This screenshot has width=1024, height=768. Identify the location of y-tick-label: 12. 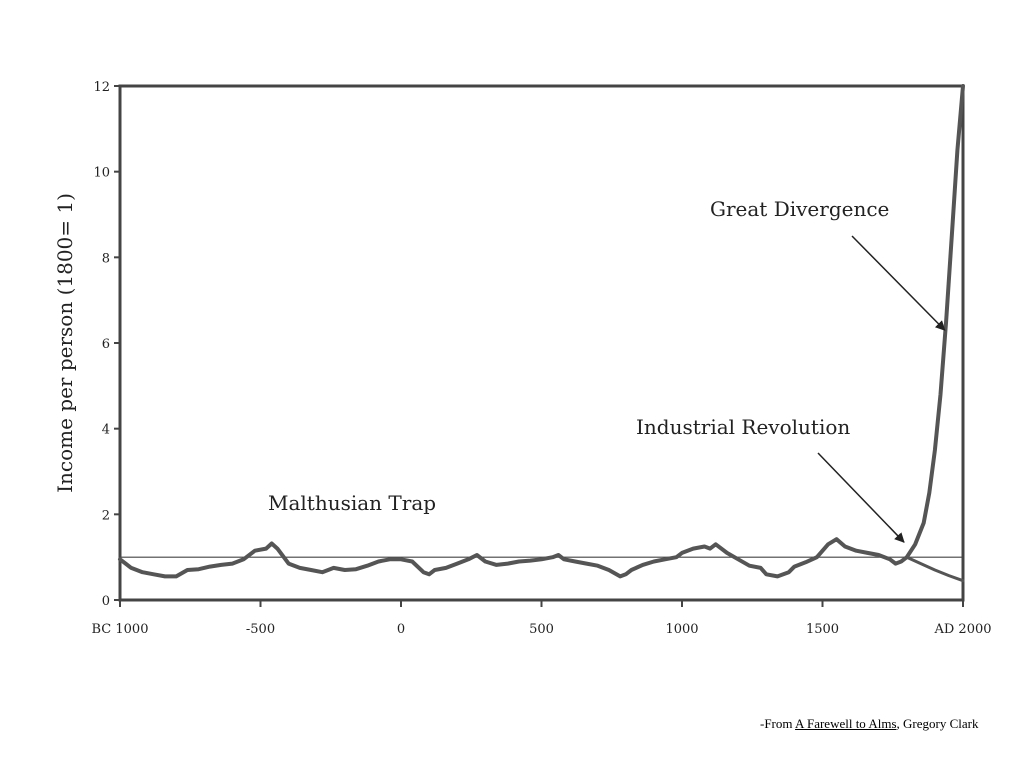
(101, 87).